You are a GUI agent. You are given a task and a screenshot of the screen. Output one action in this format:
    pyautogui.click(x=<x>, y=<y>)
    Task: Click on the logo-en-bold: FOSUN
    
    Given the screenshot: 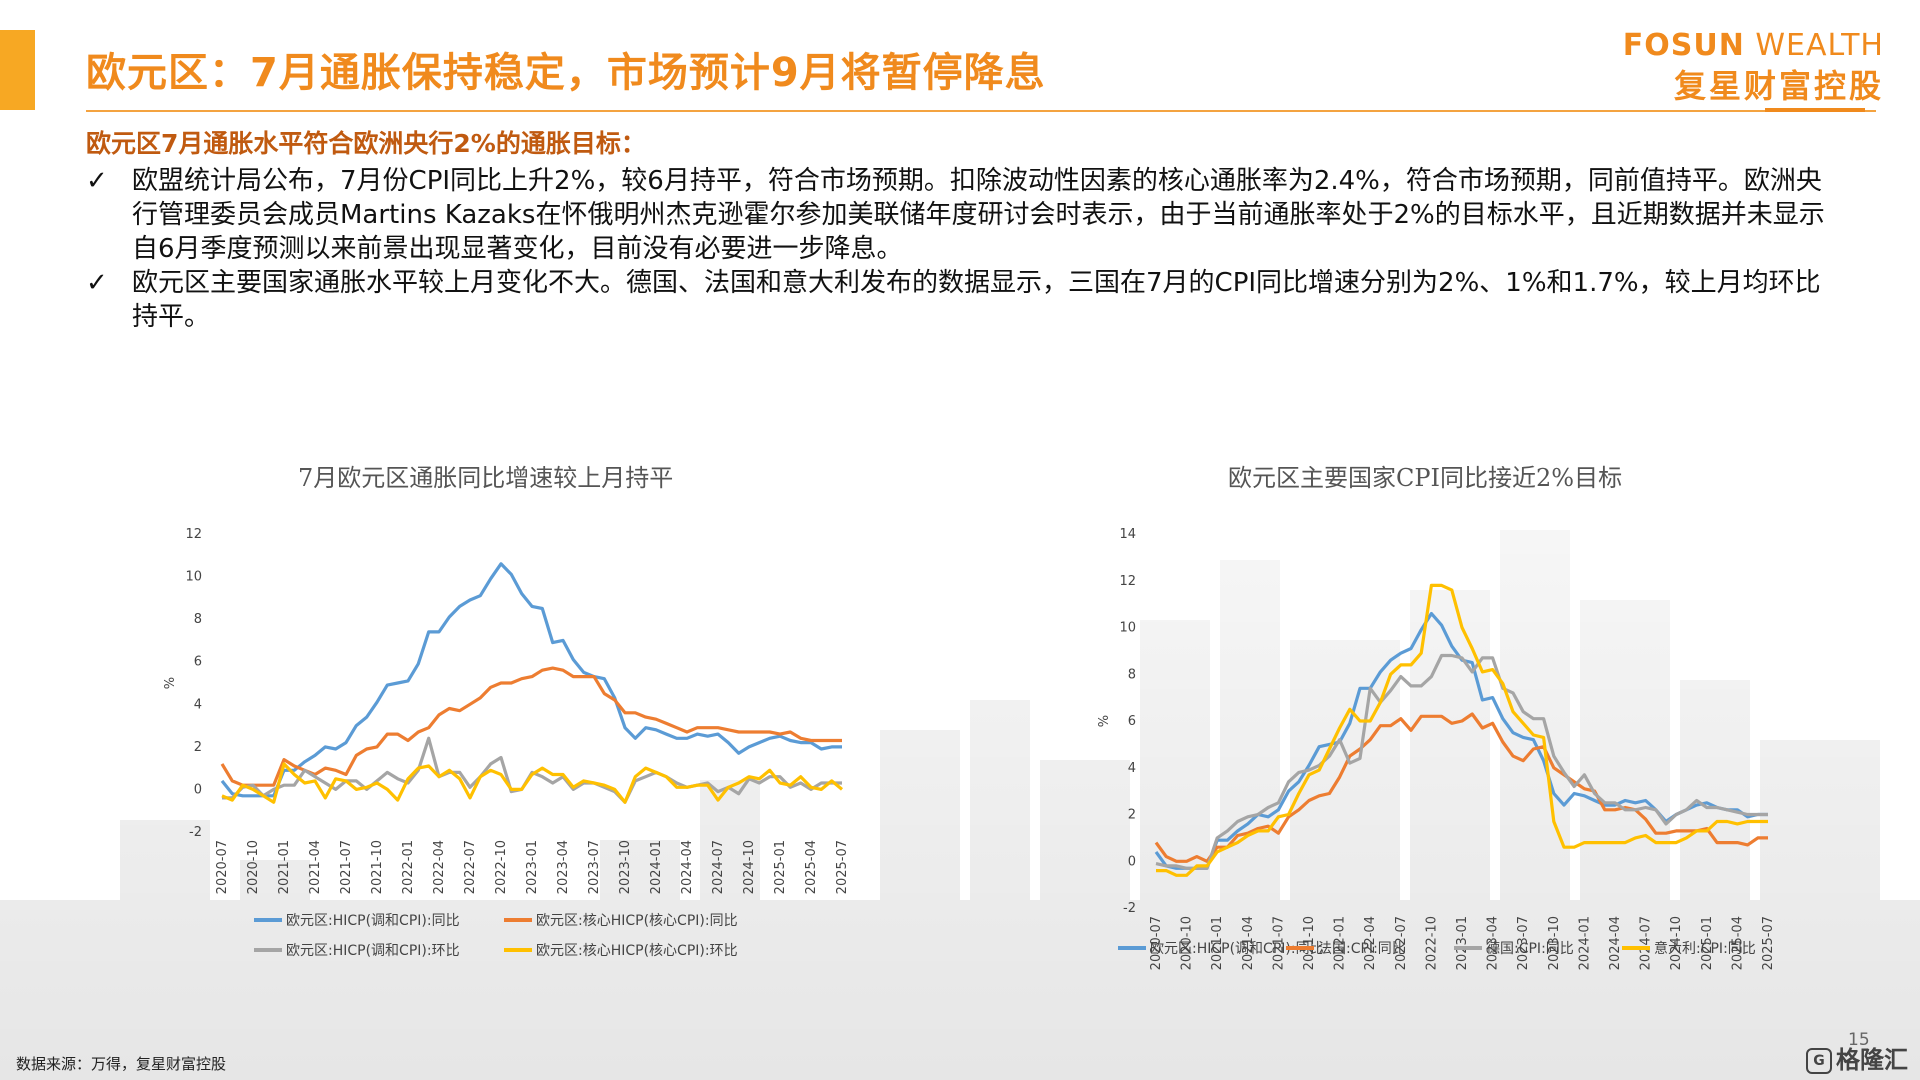 What is the action you would take?
    pyautogui.click(x=1683, y=45)
    